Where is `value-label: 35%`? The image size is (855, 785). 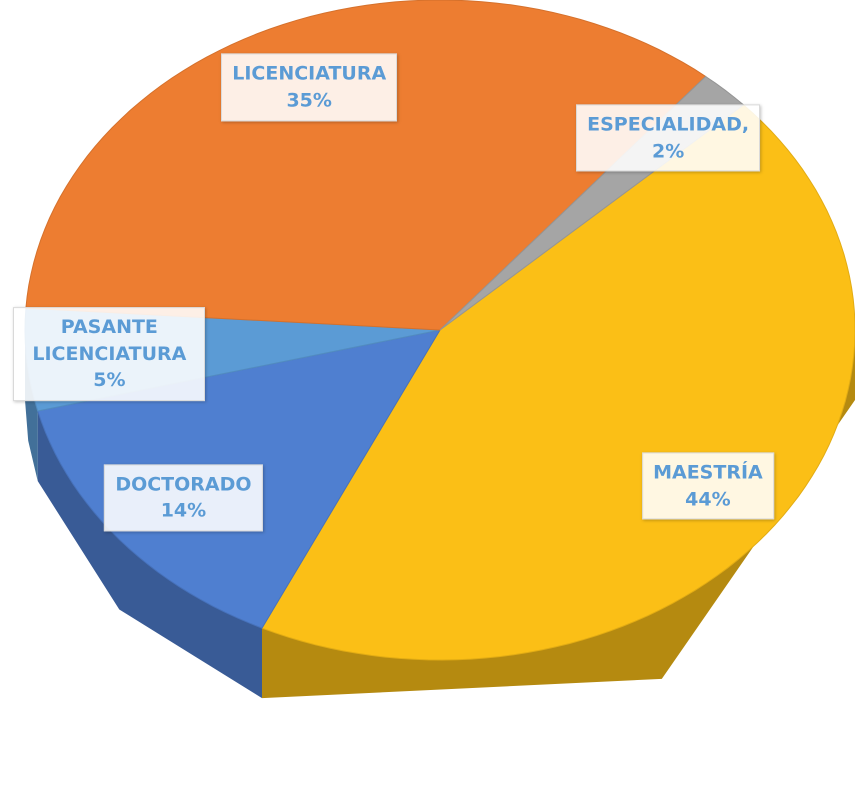
value-label: 35% is located at coordinates (309, 100).